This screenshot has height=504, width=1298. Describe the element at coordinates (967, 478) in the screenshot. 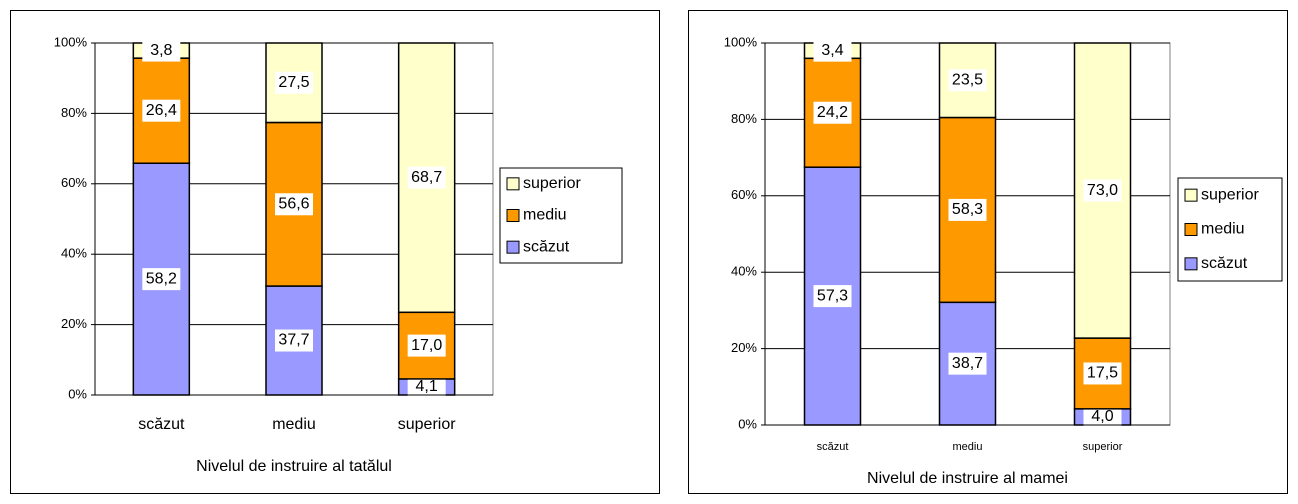

I see `x-axis-title: Nivelul de instruire al mamei` at that location.